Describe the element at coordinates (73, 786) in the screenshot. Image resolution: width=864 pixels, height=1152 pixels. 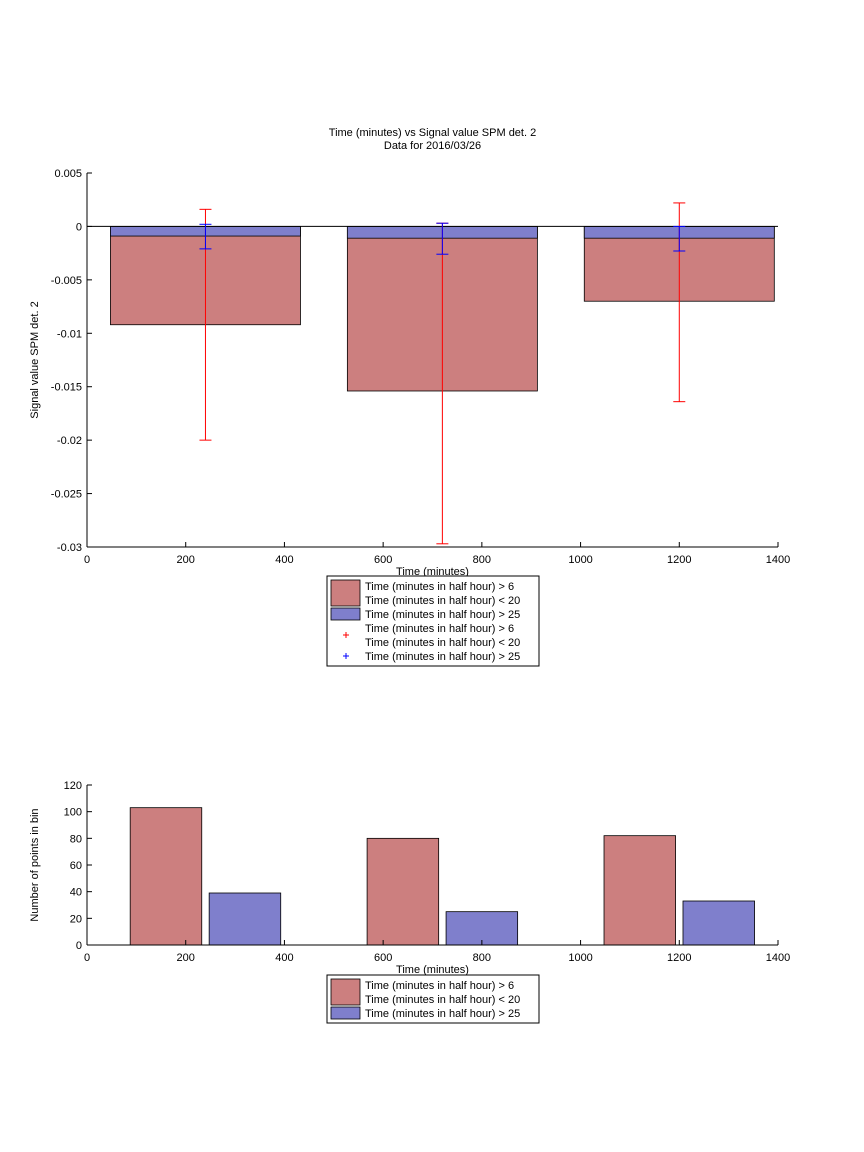
I see `y-tick-label: 120` at that location.